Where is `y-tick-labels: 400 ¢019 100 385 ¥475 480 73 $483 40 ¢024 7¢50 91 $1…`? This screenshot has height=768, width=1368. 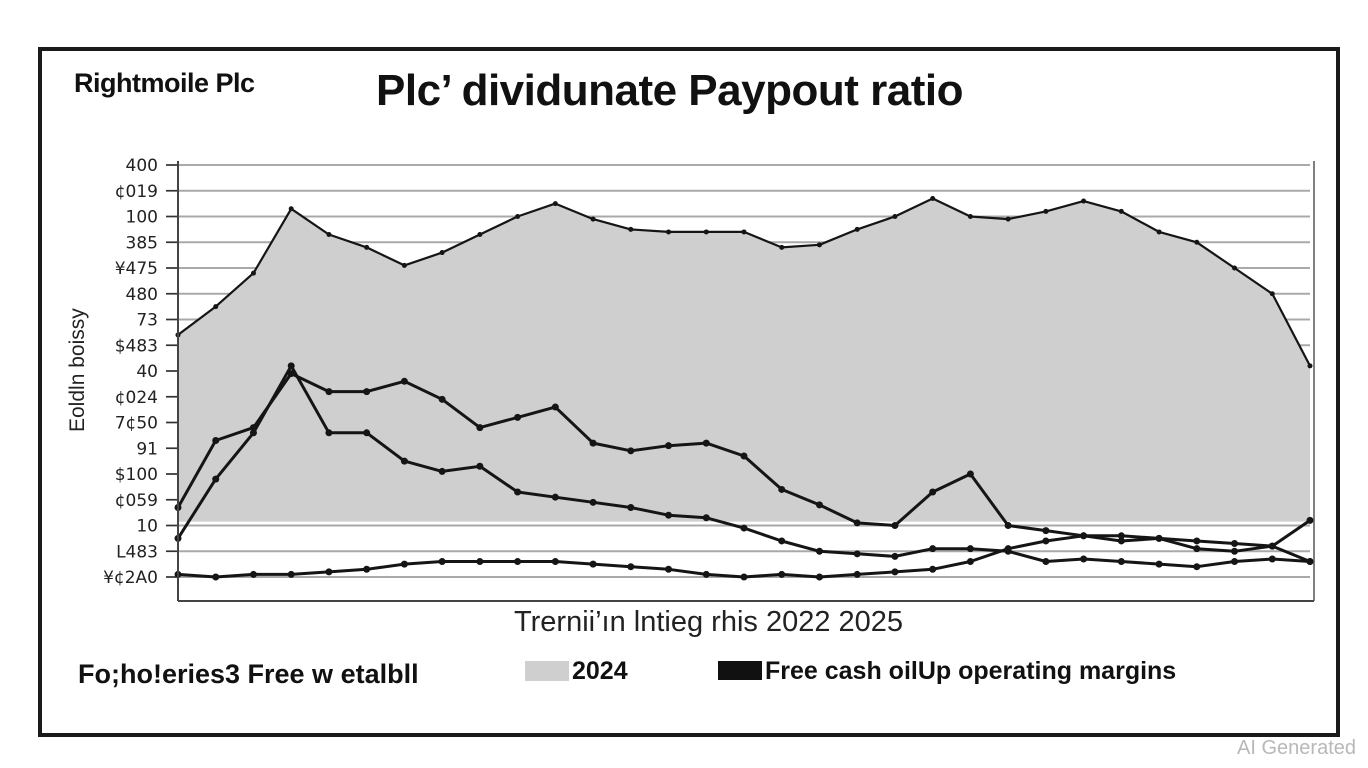 y-tick-labels: 400 ¢019 100 385 ¥475 480 73 $483 40 ¢024 7¢50 91 $1… is located at coordinates (130, 372).